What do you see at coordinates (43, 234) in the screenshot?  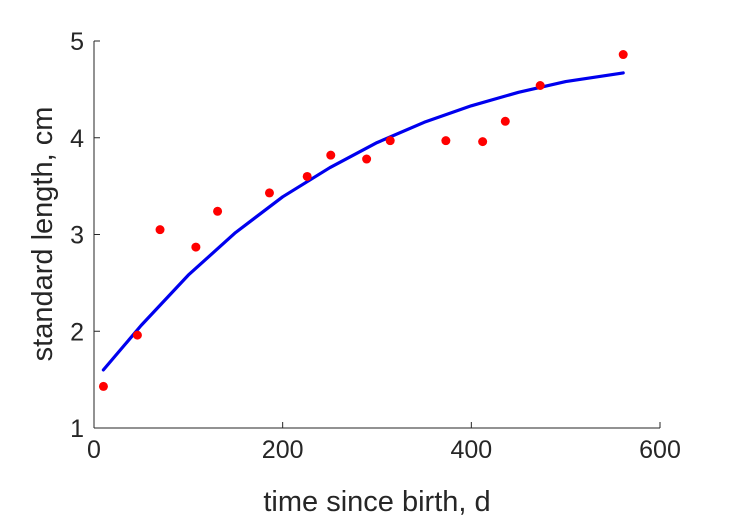 I see `y-axis-title: standard length, cm` at bounding box center [43, 234].